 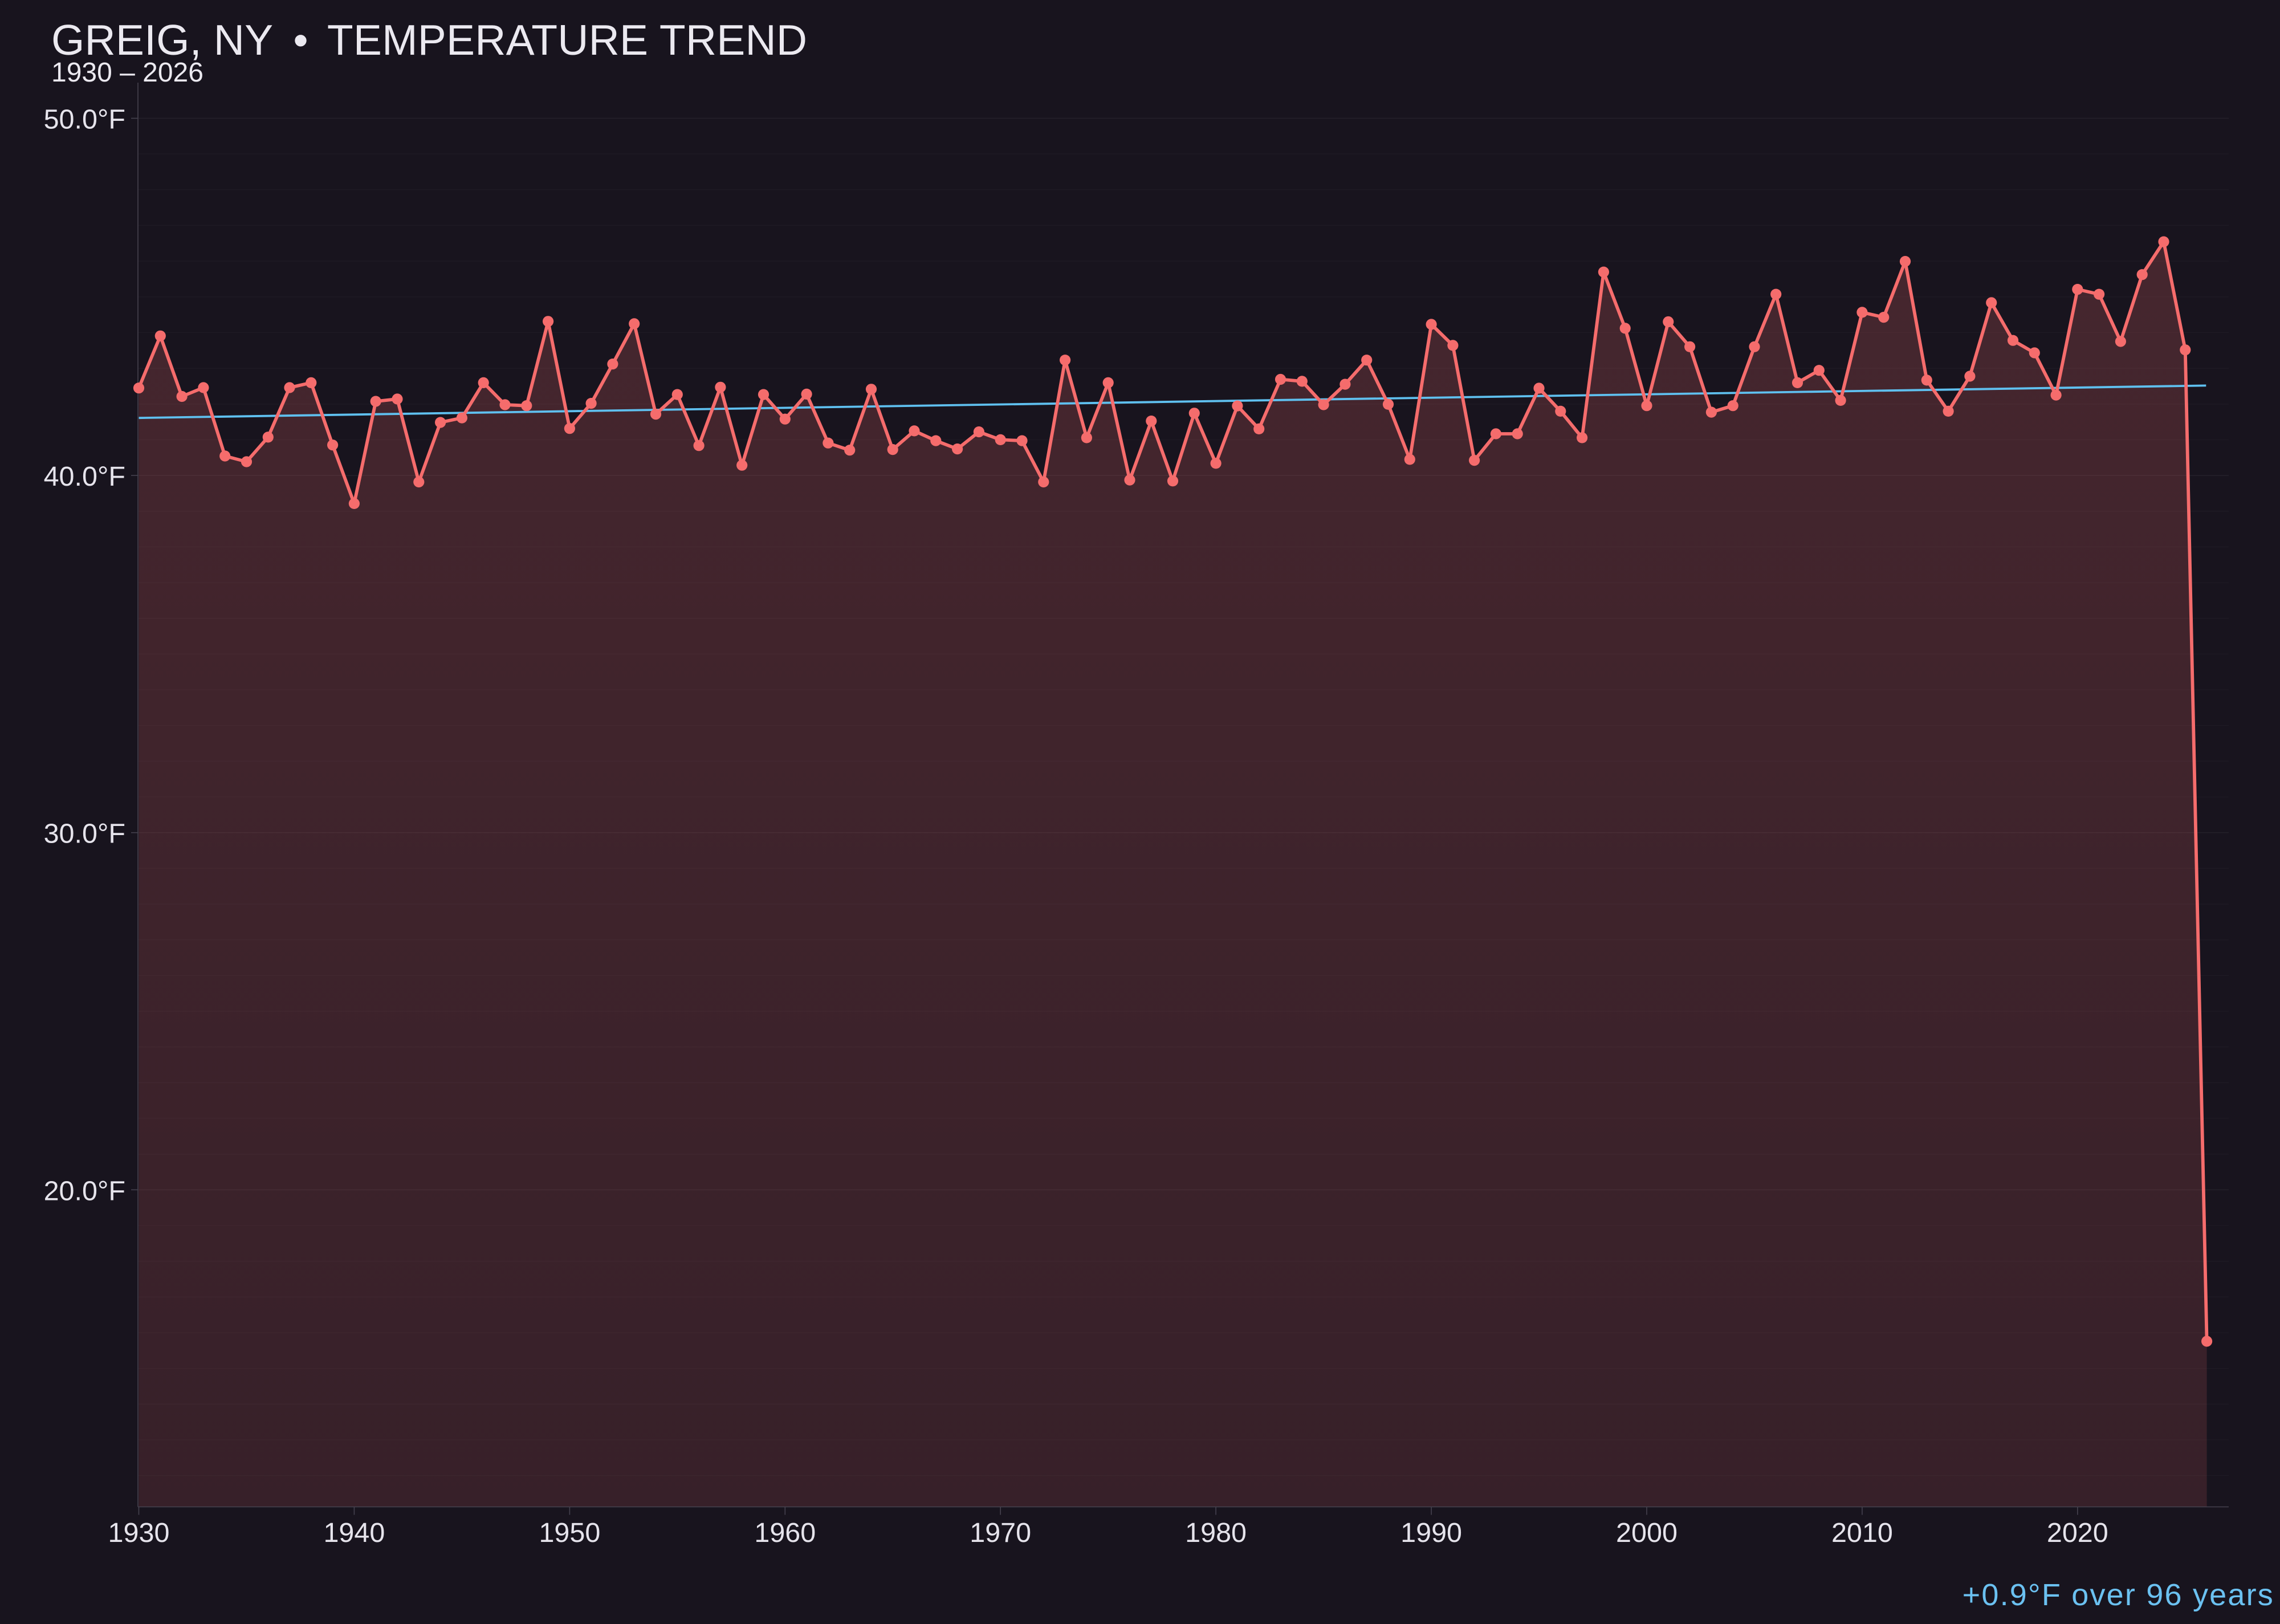 I want to click on svg-text: 20.0°F, so click(x=84, y=1191).